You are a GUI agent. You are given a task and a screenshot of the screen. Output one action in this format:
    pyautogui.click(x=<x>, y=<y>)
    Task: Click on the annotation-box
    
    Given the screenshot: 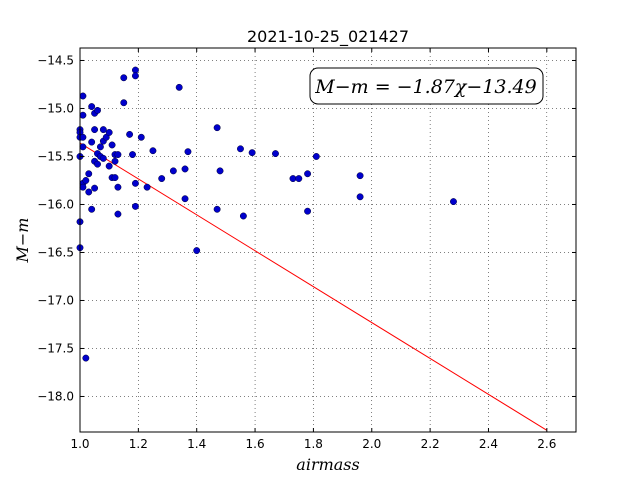 What is the action you would take?
    pyautogui.click(x=426, y=86)
    